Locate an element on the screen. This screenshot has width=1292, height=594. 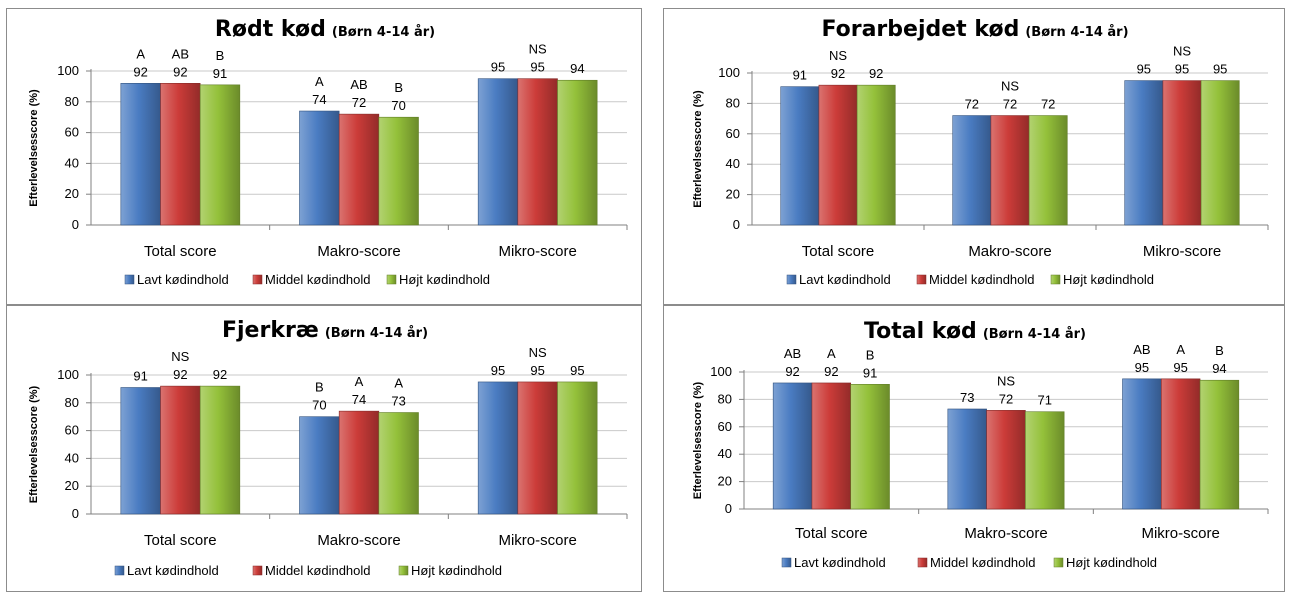
y-tick-label: 60 is located at coordinates (72, 430).